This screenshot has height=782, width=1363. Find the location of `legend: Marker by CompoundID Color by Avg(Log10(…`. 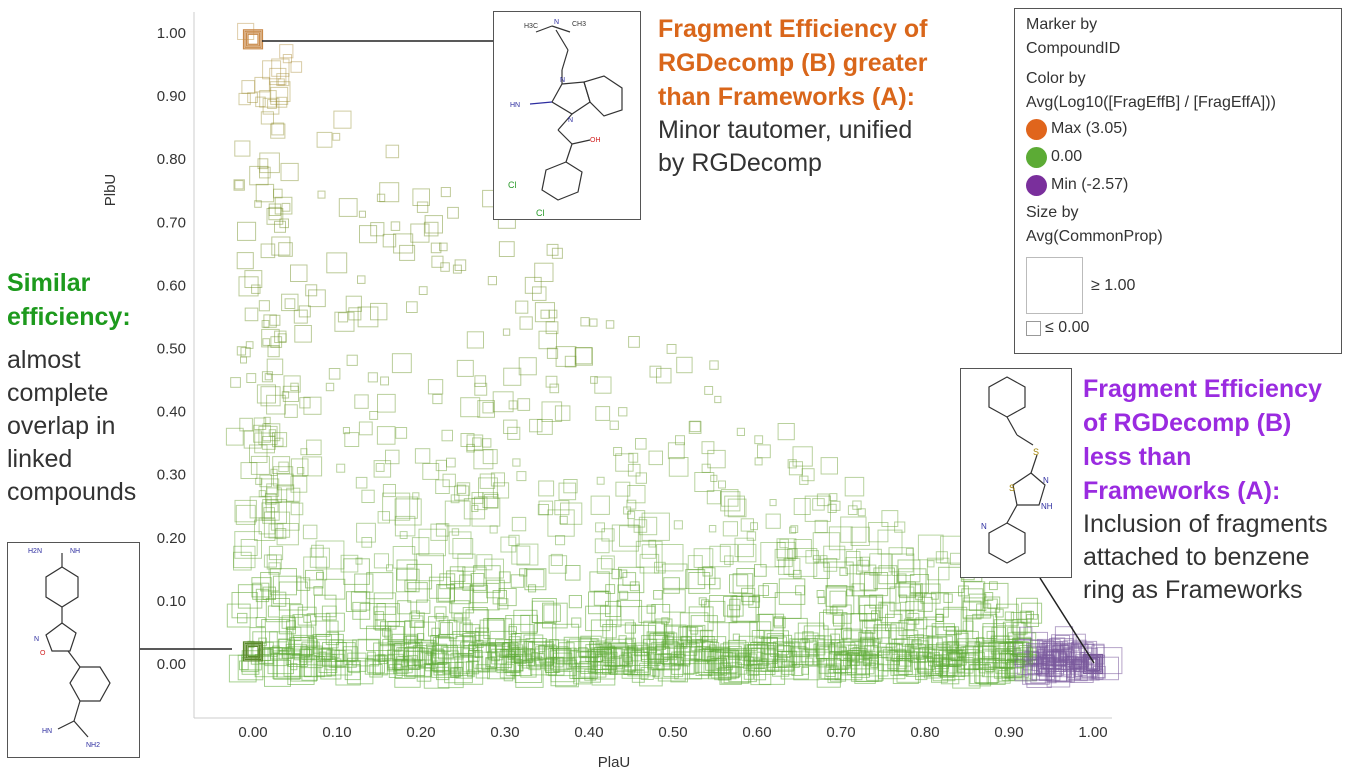

legend: Marker by CompoundID Color by Avg(Log10(… is located at coordinates (1178, 181).